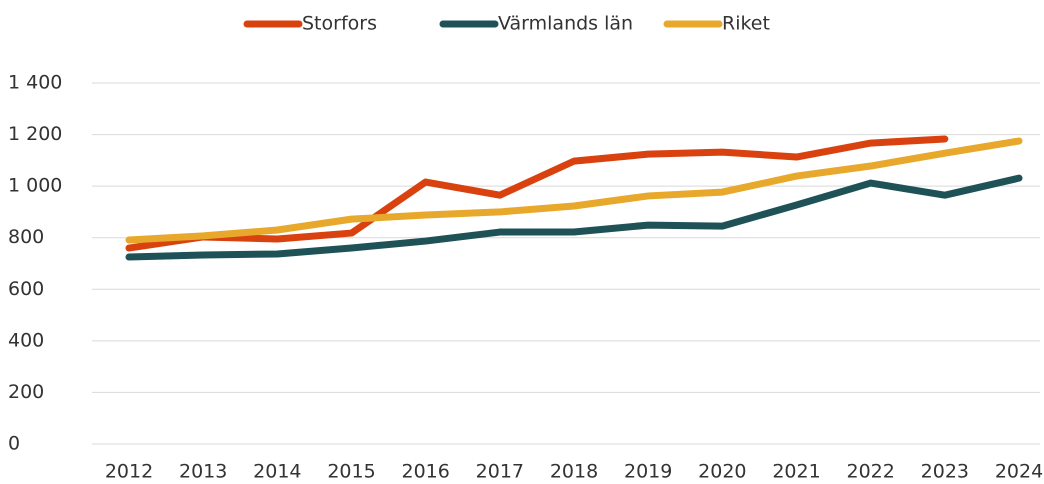 This screenshot has height=484, width=1044. Describe the element at coordinates (35, 134) in the screenshot. I see `y-tick-label: 1 200` at that location.